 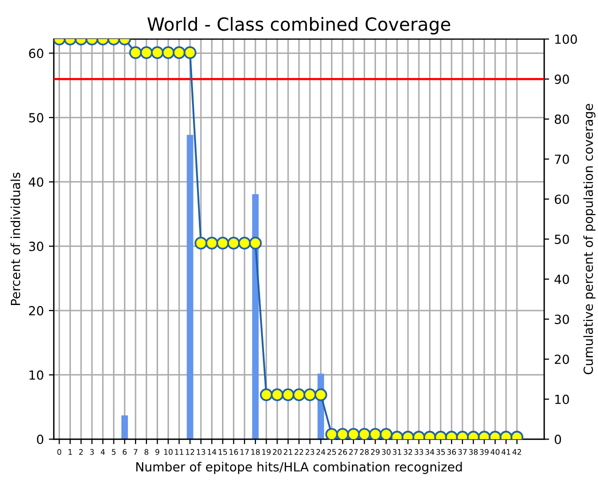 What do you see at coordinates (561, 159) in the screenshot?
I see `y2-tick-label: 70` at bounding box center [561, 159].